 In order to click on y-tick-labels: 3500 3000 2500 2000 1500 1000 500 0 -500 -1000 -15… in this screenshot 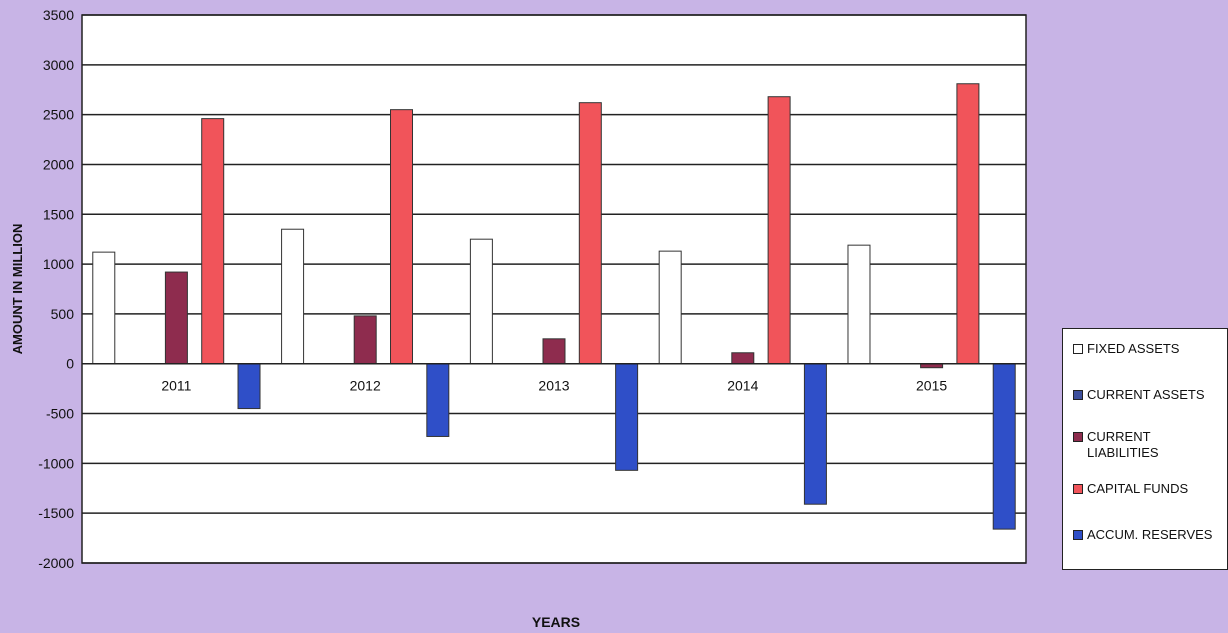, I will do `click(56, 289)`.